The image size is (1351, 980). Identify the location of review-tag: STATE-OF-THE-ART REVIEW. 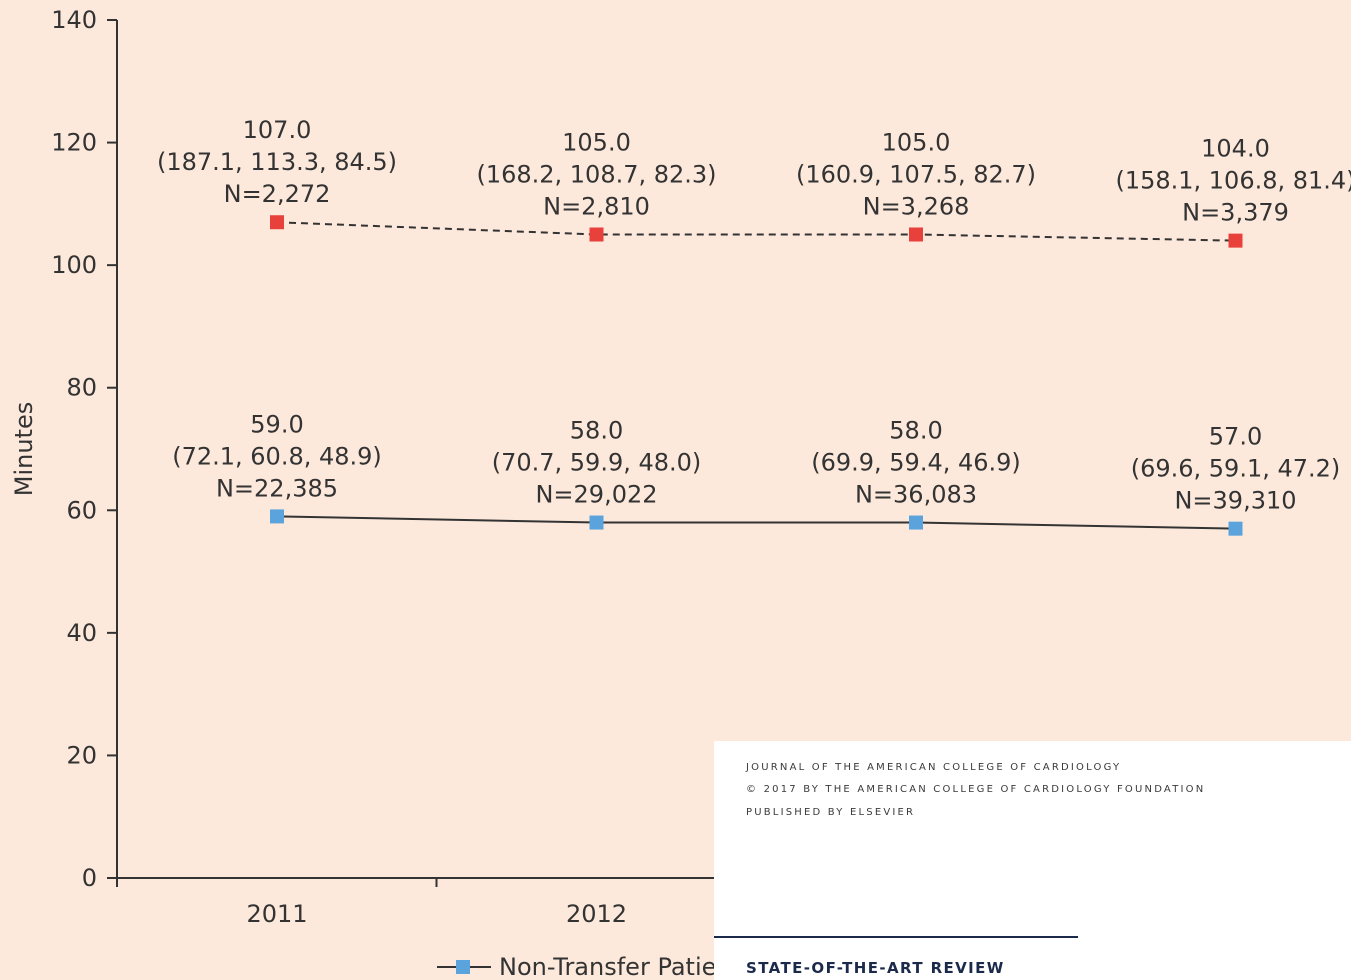
(875, 968).